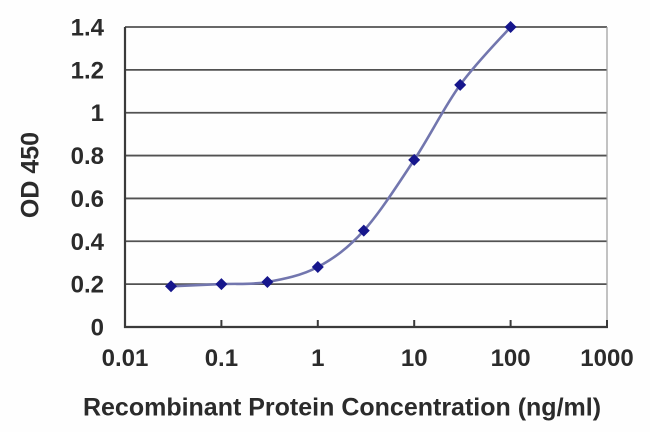 The image size is (650, 432). What do you see at coordinates (97, 328) in the screenshot?
I see `y-tick-label-0: 0` at bounding box center [97, 328].